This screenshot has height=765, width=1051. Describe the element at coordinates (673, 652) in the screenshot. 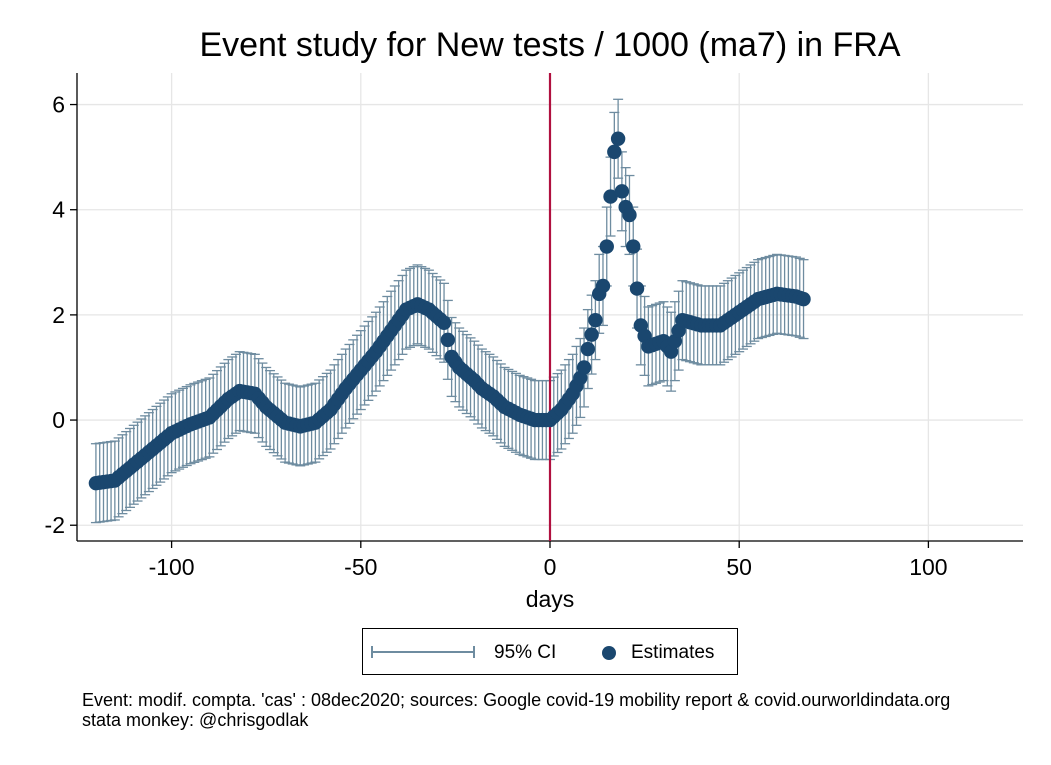

I see `legend-estimates-label: Estimates` at that location.